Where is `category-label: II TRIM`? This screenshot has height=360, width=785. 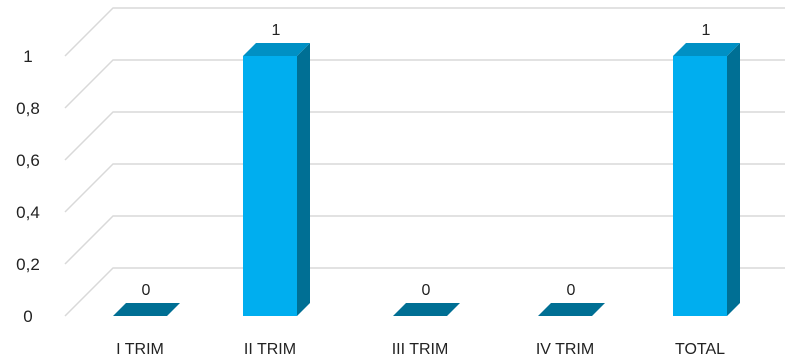 category-label: II TRIM is located at coordinates (270, 349).